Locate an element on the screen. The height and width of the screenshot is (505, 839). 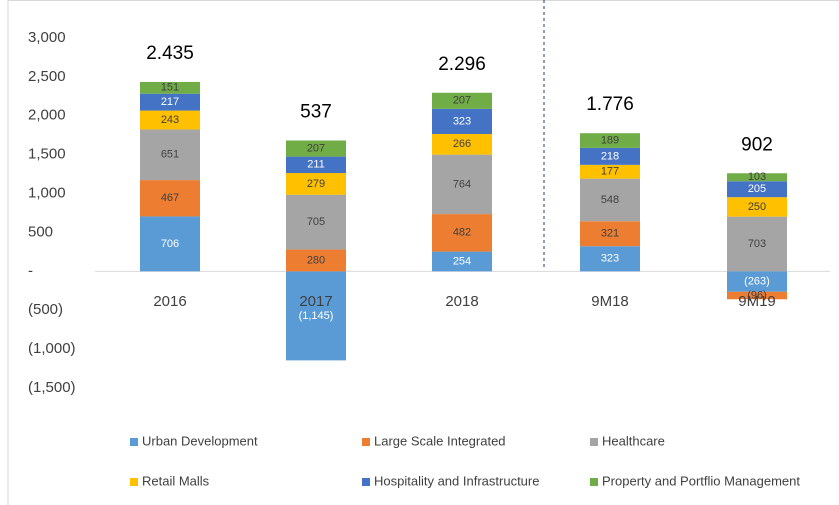
y-tick-label: (1,000) is located at coordinates (52, 348).